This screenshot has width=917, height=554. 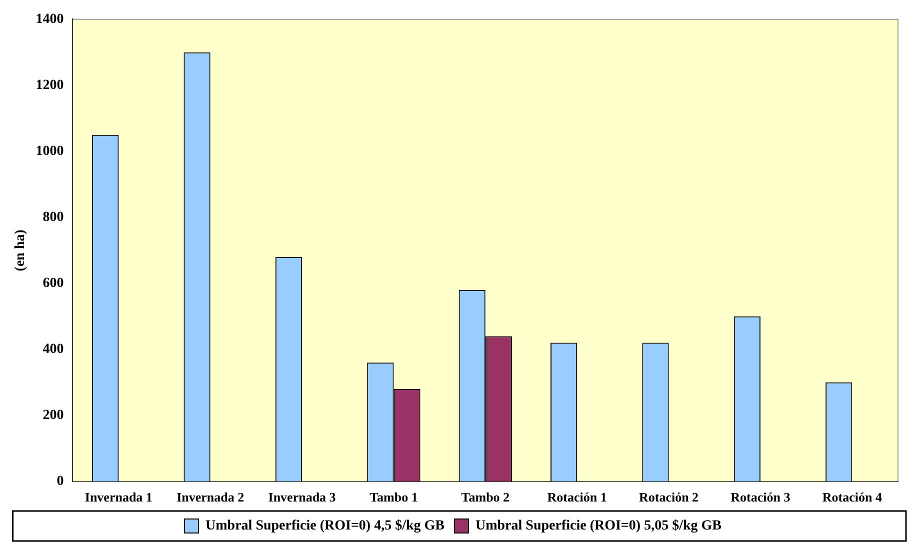 I want to click on legend-label: Umbral Superficie (ROI=0) 4,5 $/kg GB, so click(x=325, y=526).